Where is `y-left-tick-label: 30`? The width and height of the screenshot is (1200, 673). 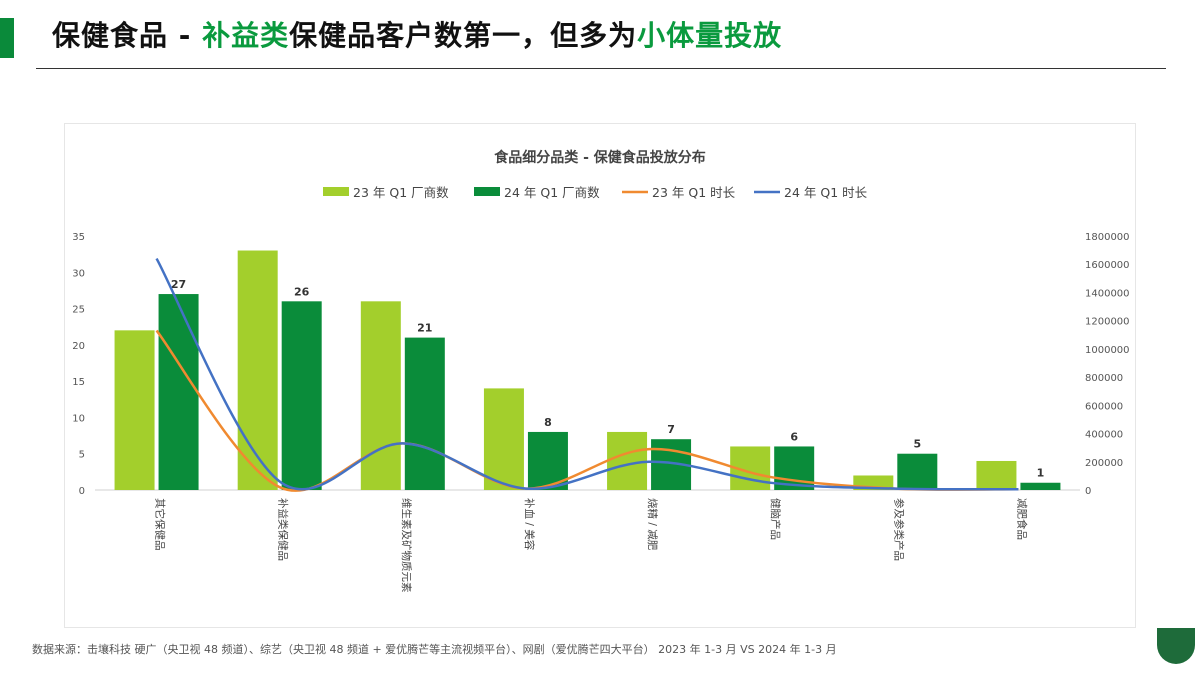
y-left-tick-label: 30 is located at coordinates (78, 273).